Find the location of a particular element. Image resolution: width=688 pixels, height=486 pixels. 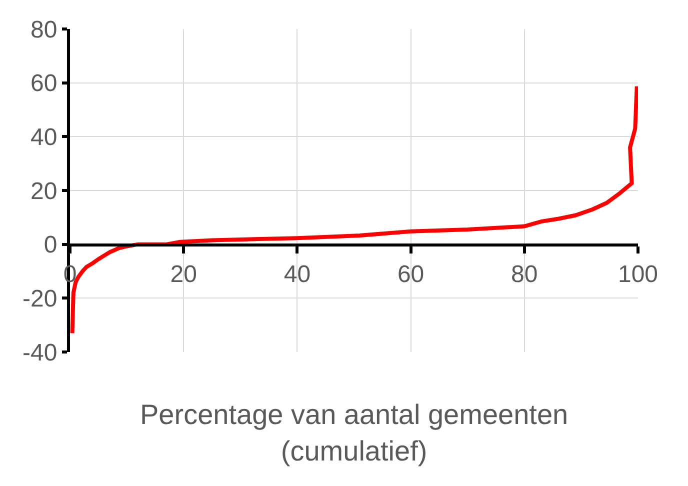

x-tick-label: 80 is located at coordinates (524, 274).